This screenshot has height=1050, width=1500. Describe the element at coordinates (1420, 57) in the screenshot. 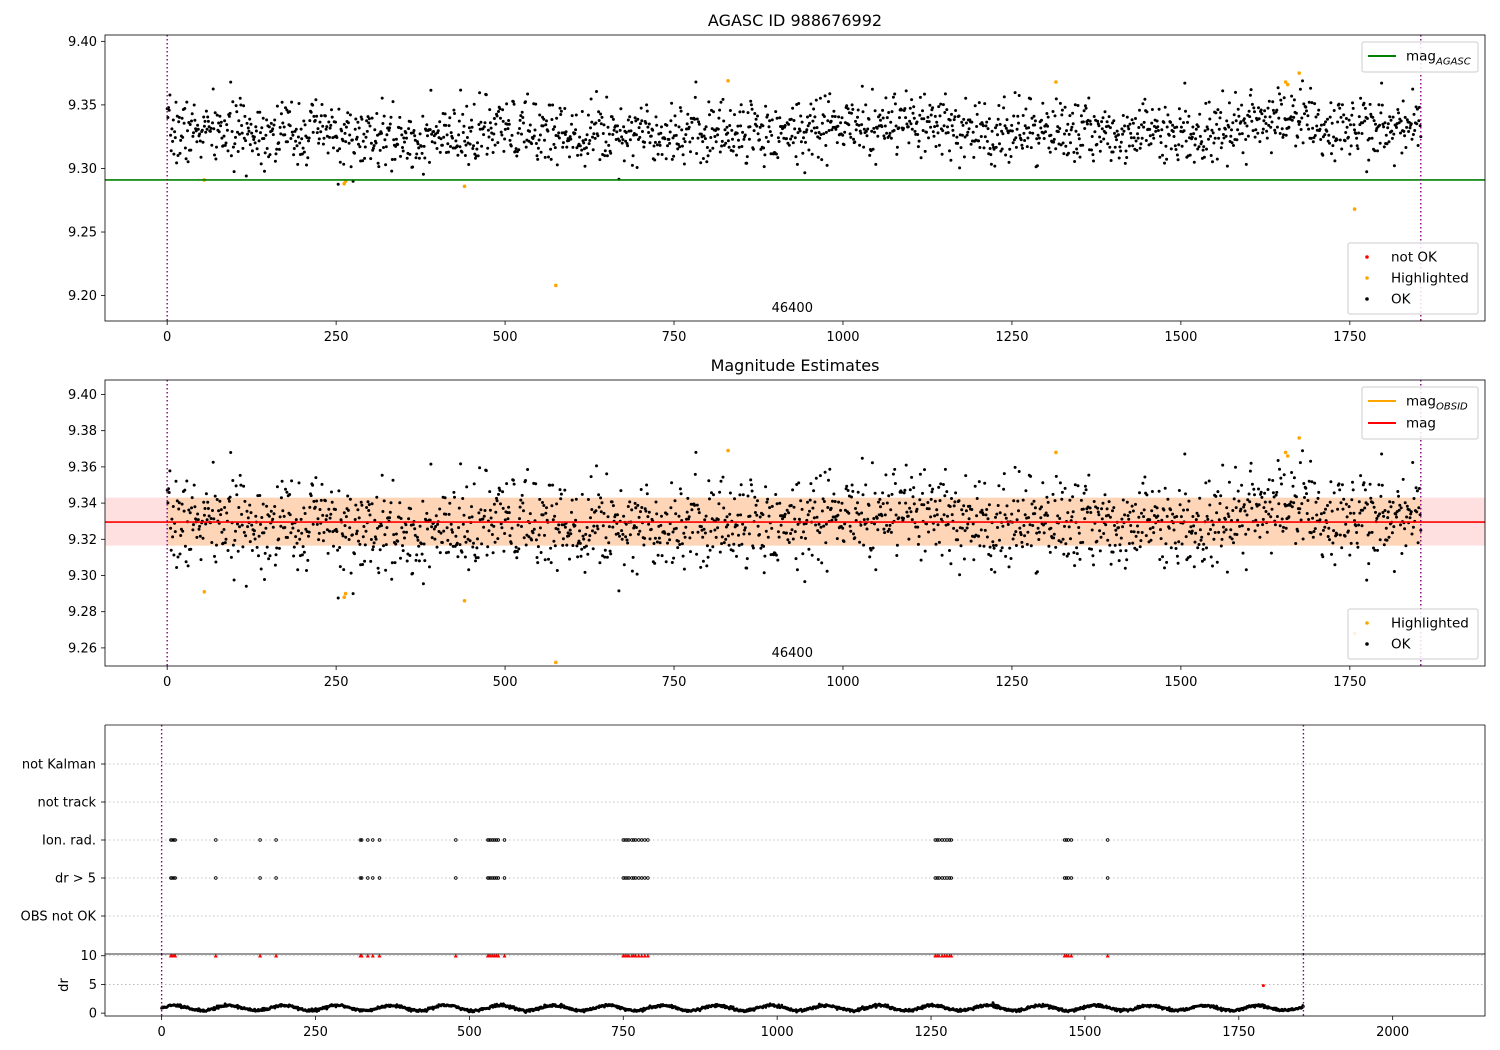

I see `top-legend-lines: magAGASC` at that location.